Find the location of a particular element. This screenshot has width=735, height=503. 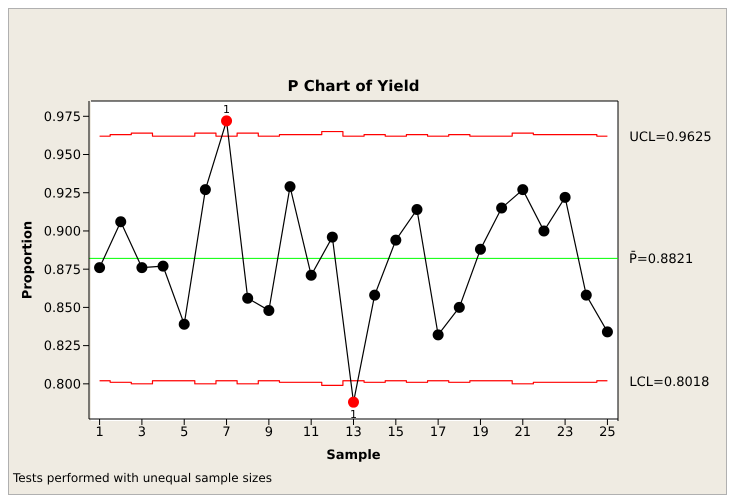

x-tick-label: 3 is located at coordinates (142, 432).